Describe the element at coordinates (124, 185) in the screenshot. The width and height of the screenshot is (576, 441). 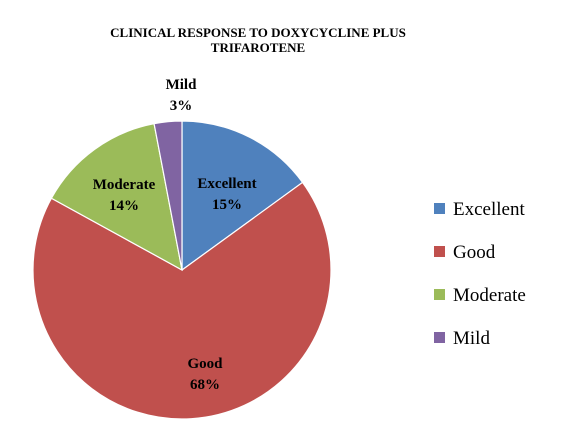
I see `data-label-name-moderate: Moderate` at that location.